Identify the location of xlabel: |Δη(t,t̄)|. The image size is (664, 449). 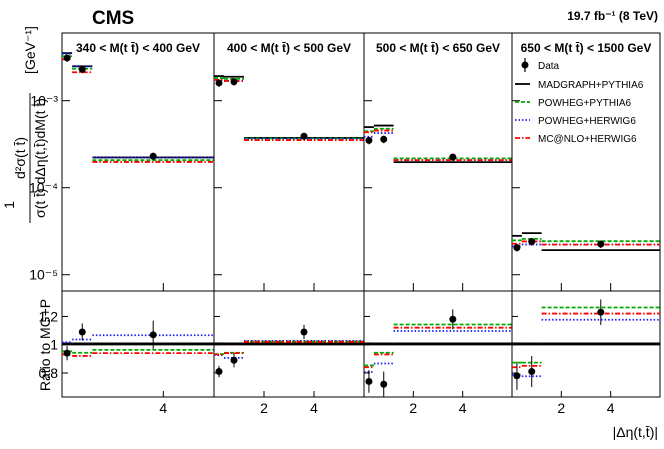
(635, 432).